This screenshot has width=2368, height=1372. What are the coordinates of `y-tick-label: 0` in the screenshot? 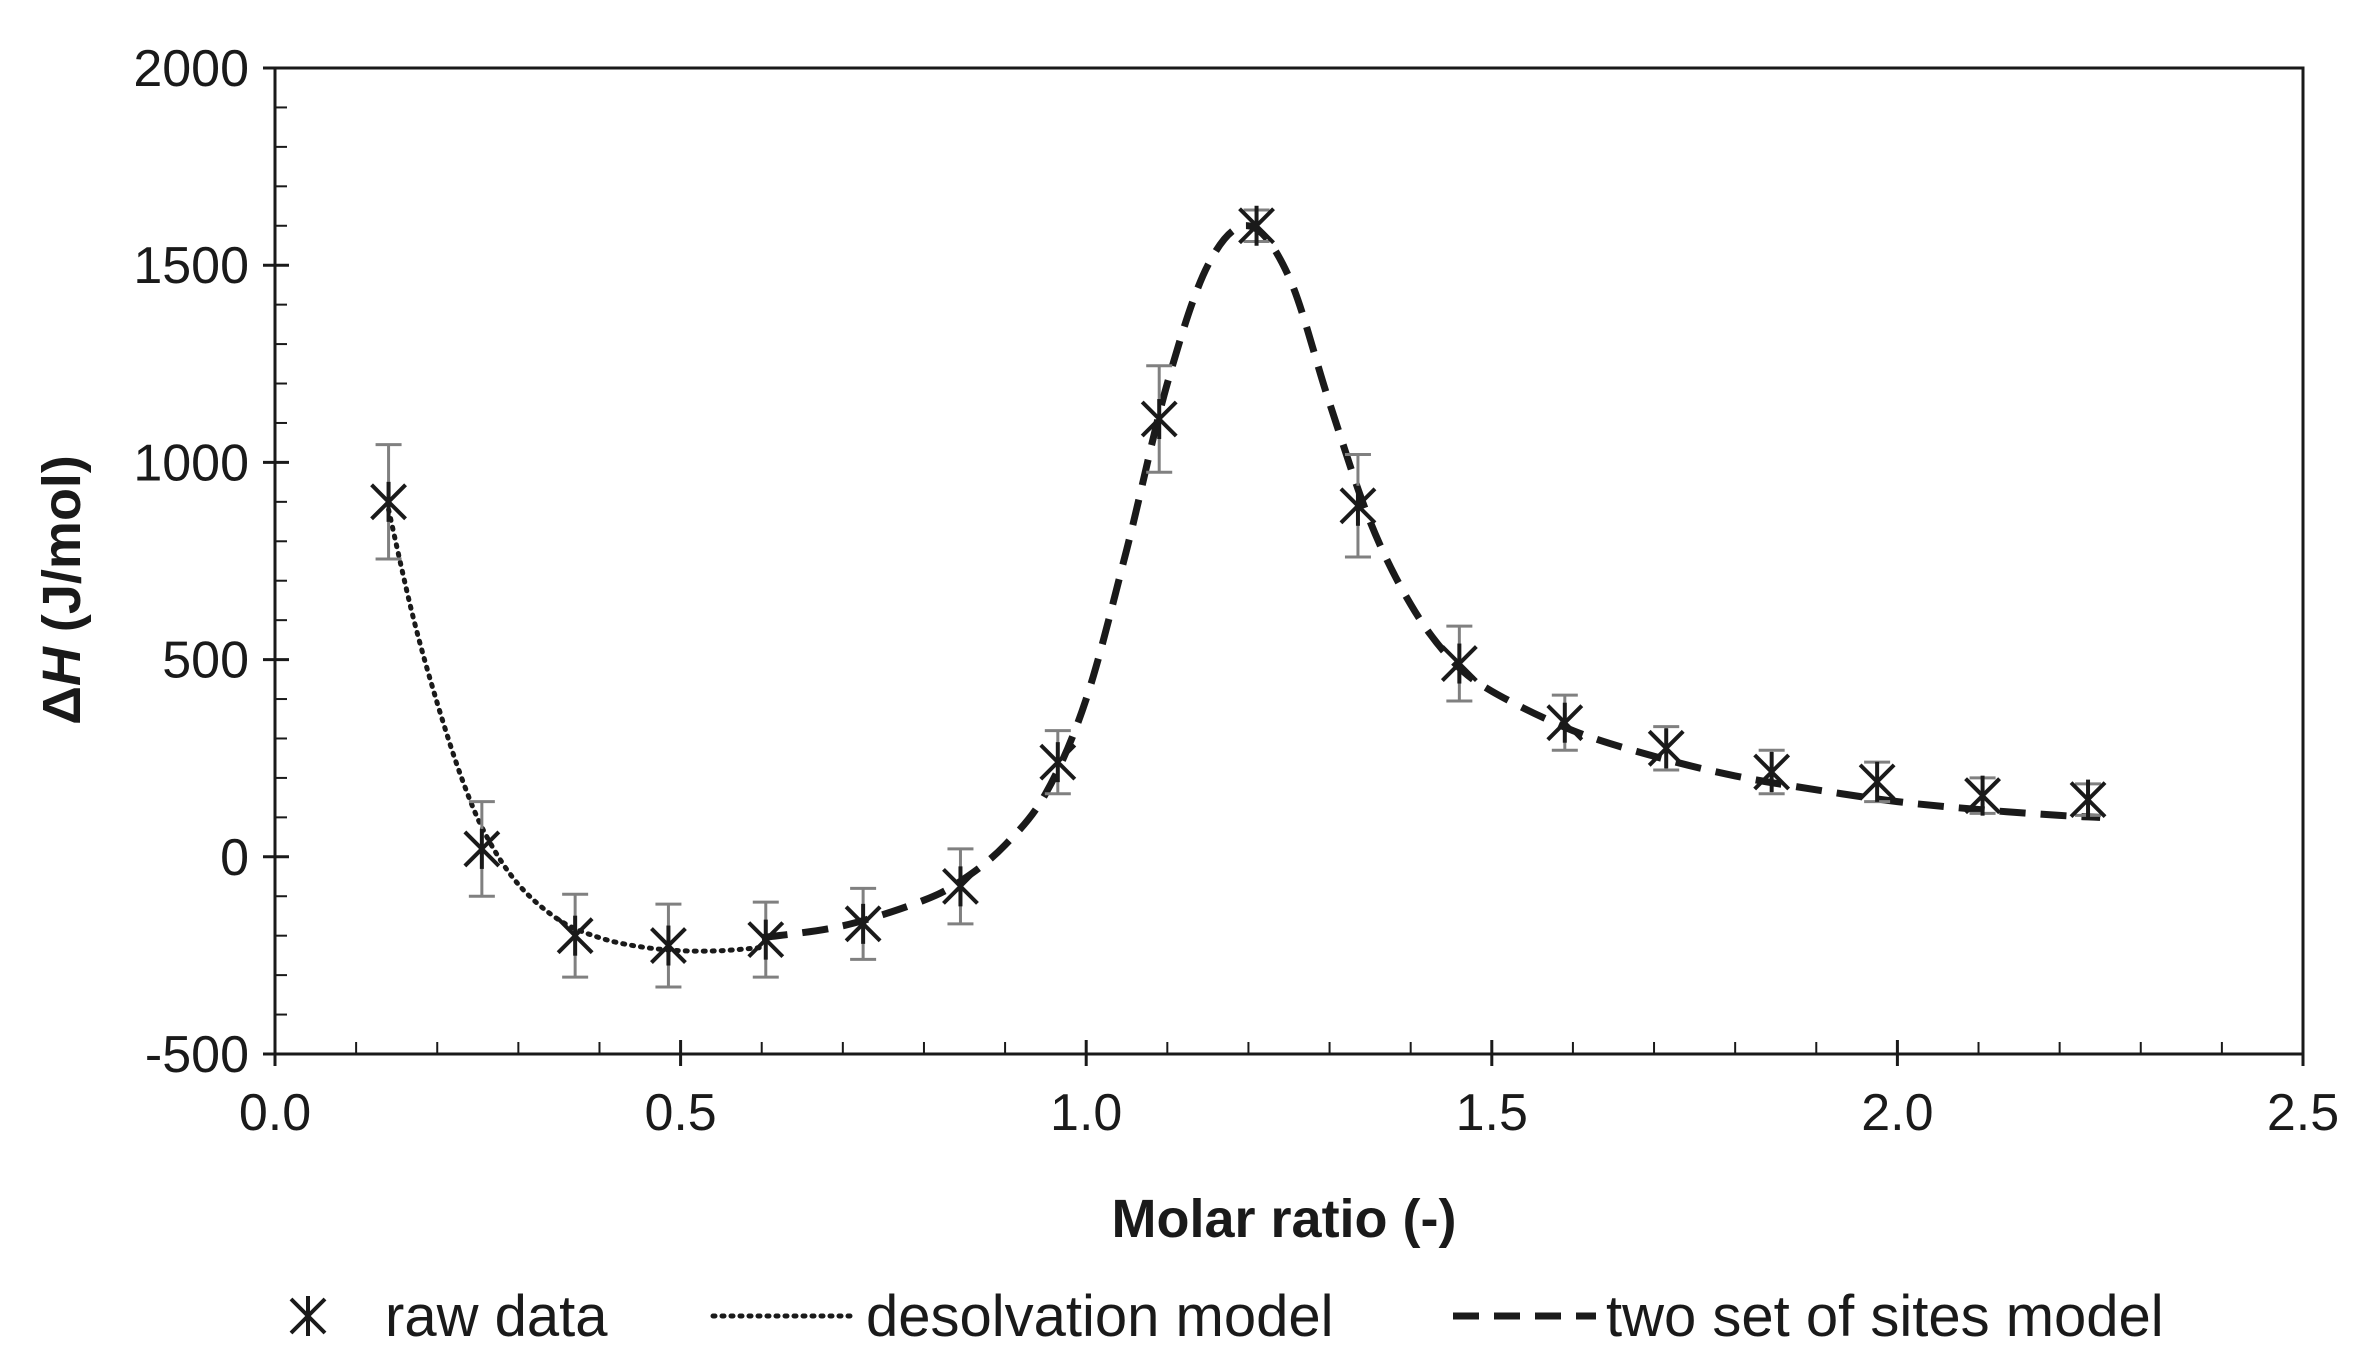 It's located at (234, 858).